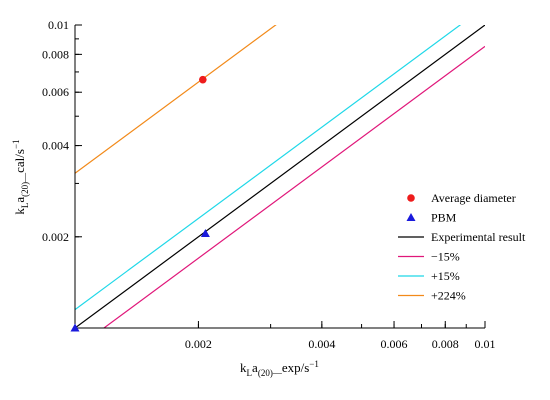 Image resolution: width=550 pixels, height=400 pixels. What do you see at coordinates (55, 146) in the screenshot?
I see `y-tick-label: 0.004` at bounding box center [55, 146].